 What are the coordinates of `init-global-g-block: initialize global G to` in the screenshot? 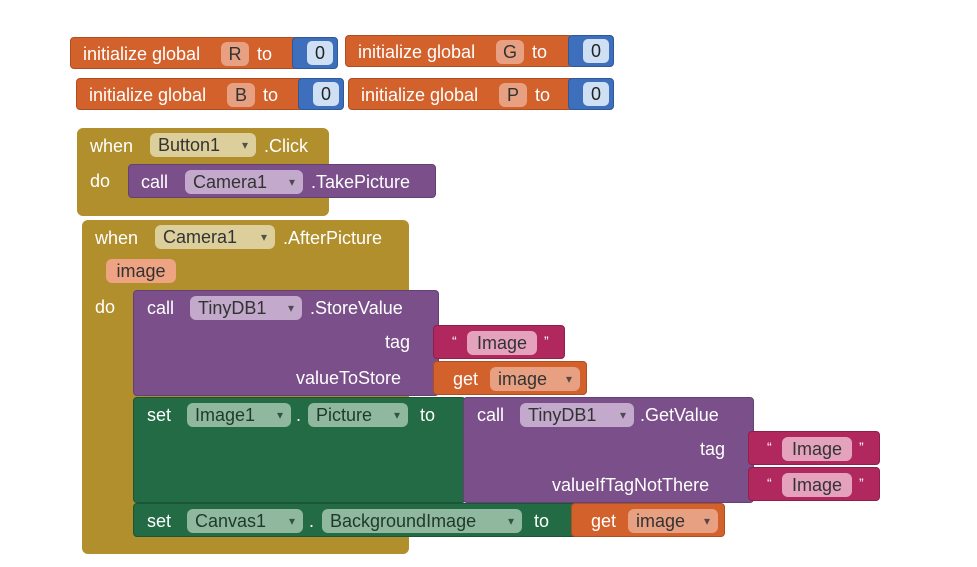 It's located at (459, 51).